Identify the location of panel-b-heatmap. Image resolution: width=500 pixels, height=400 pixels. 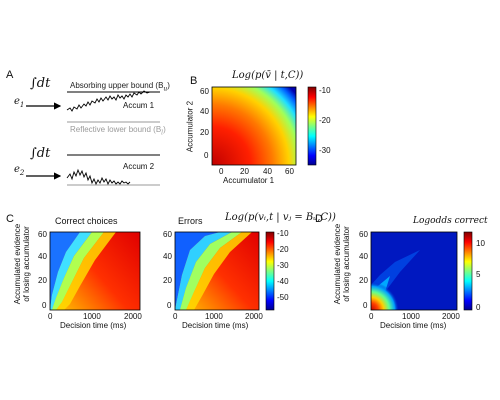
(254, 126).